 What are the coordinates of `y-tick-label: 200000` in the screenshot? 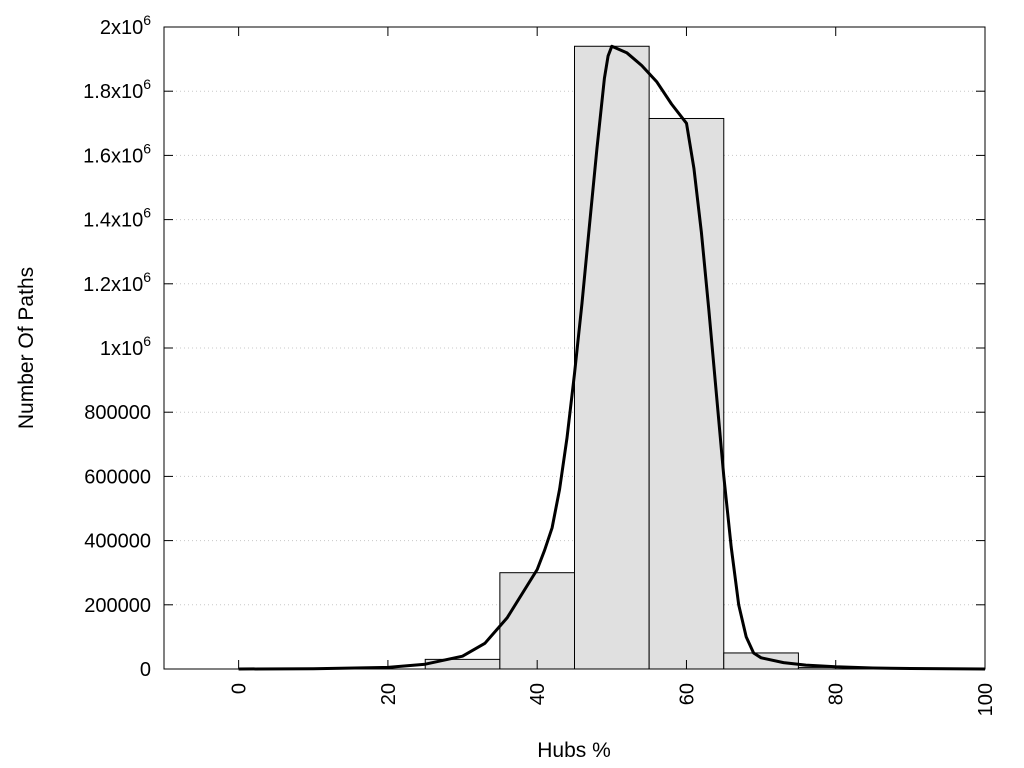 It's located at (117, 606).